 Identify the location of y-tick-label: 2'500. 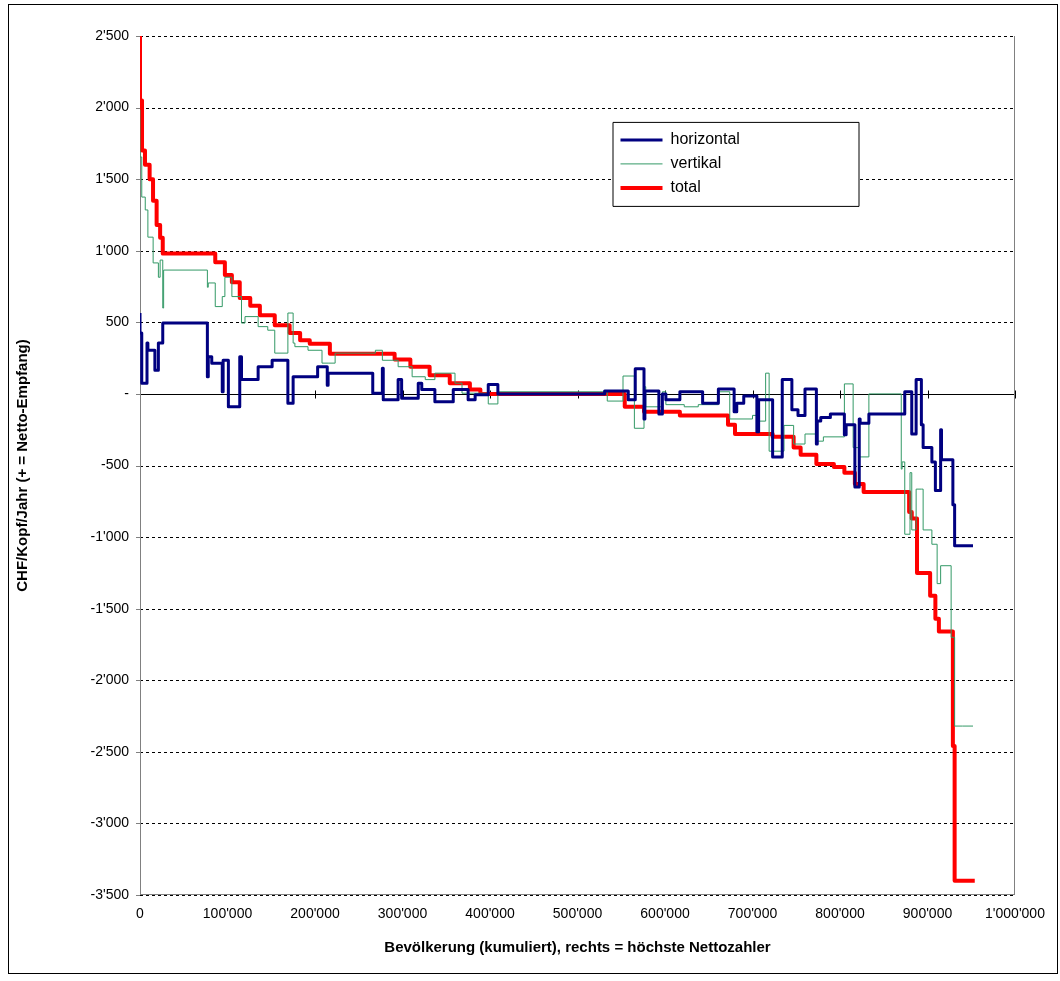
(112, 34).